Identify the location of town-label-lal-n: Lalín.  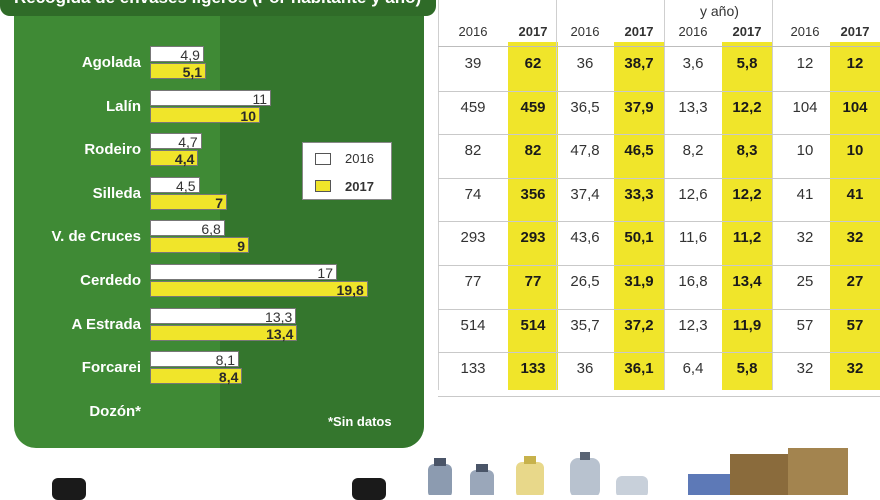
(123, 106).